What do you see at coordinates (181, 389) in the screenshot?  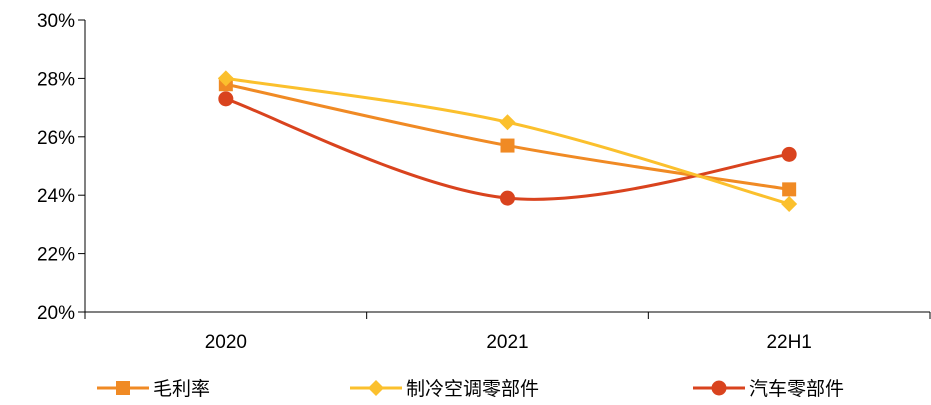 I see `legend-label: 毛利率` at bounding box center [181, 389].